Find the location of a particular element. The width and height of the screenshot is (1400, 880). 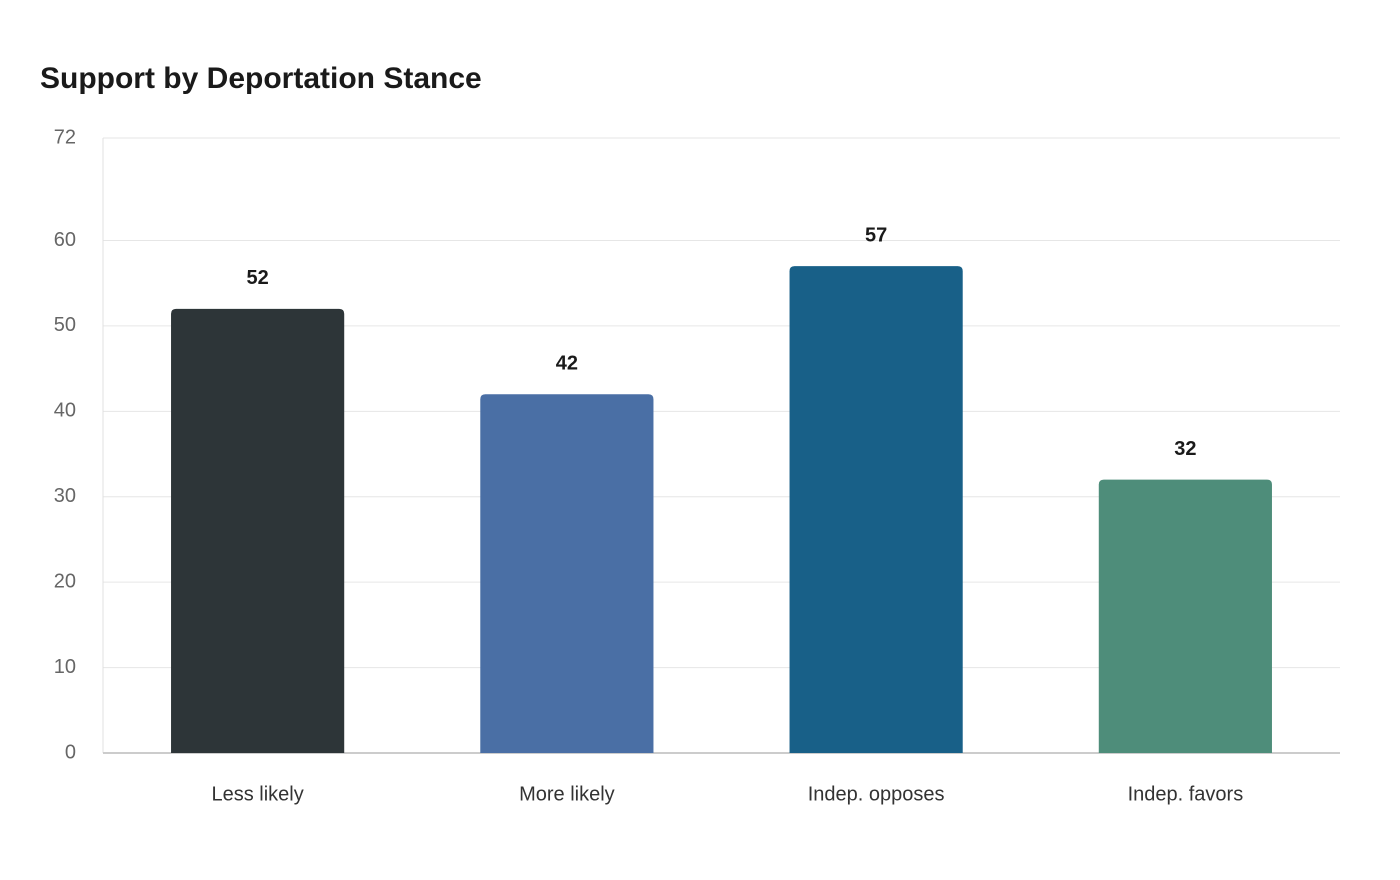

y-tick-label: 40 is located at coordinates (65, 411).